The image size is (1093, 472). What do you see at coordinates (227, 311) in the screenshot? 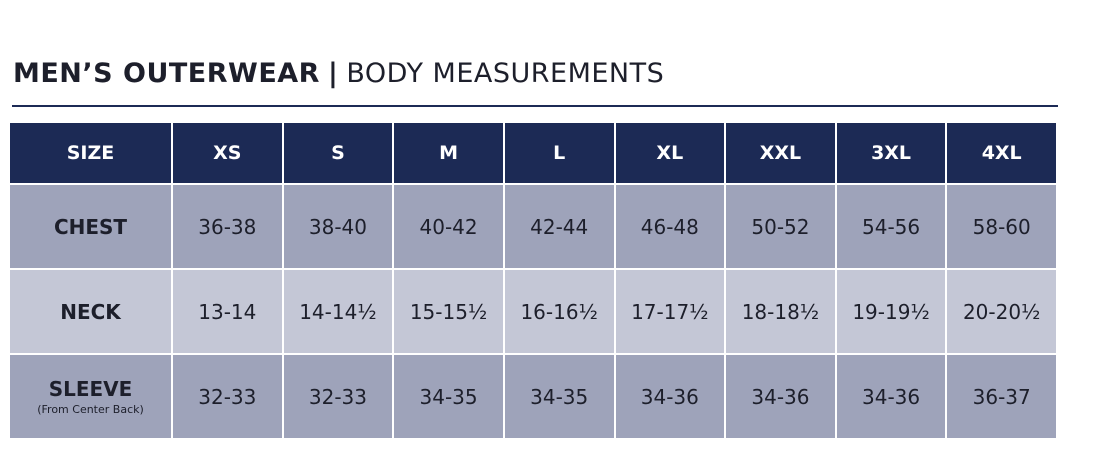
I see `table-cell: 13-14` at bounding box center [227, 311].